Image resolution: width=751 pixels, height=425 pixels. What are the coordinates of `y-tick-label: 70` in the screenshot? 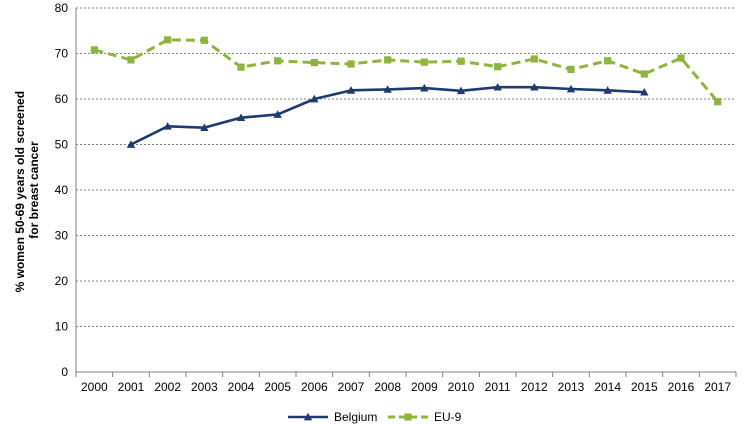 It's located at (62, 54).